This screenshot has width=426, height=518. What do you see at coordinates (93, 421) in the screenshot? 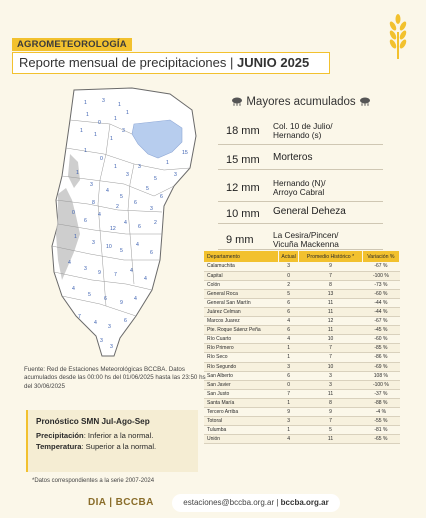
I see `forecast-title: Pronóstico SMN Jul-Ago-Sep` at bounding box center [93, 421].